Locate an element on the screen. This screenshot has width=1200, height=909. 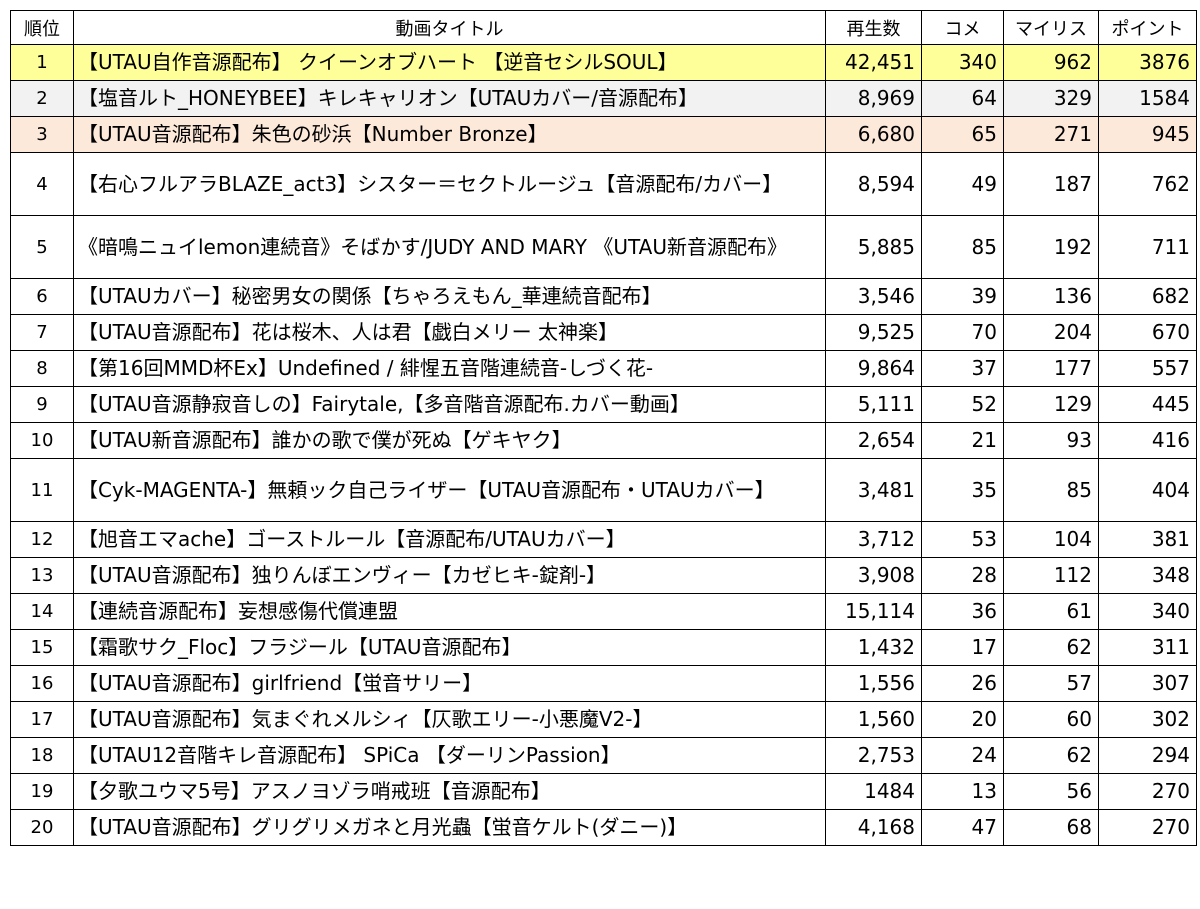
cell-points: 311 is located at coordinates (1147, 647).